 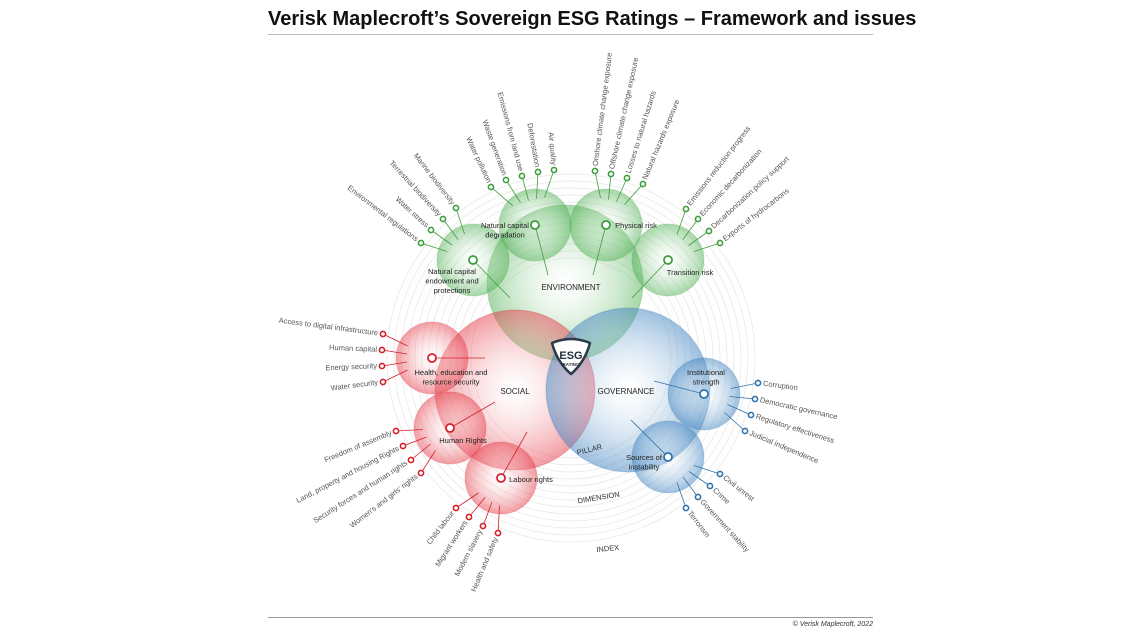 I want to click on dimension-label: Labour rights, so click(x=531, y=479).